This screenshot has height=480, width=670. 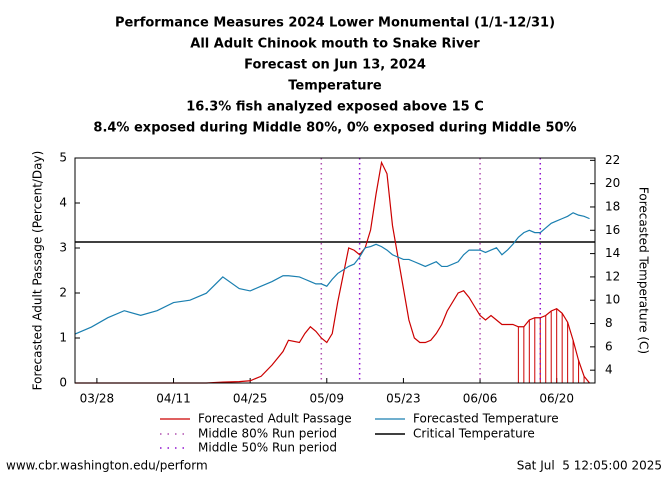 What do you see at coordinates (63, 293) in the screenshot?
I see `y-tick-label: 2` at bounding box center [63, 293].